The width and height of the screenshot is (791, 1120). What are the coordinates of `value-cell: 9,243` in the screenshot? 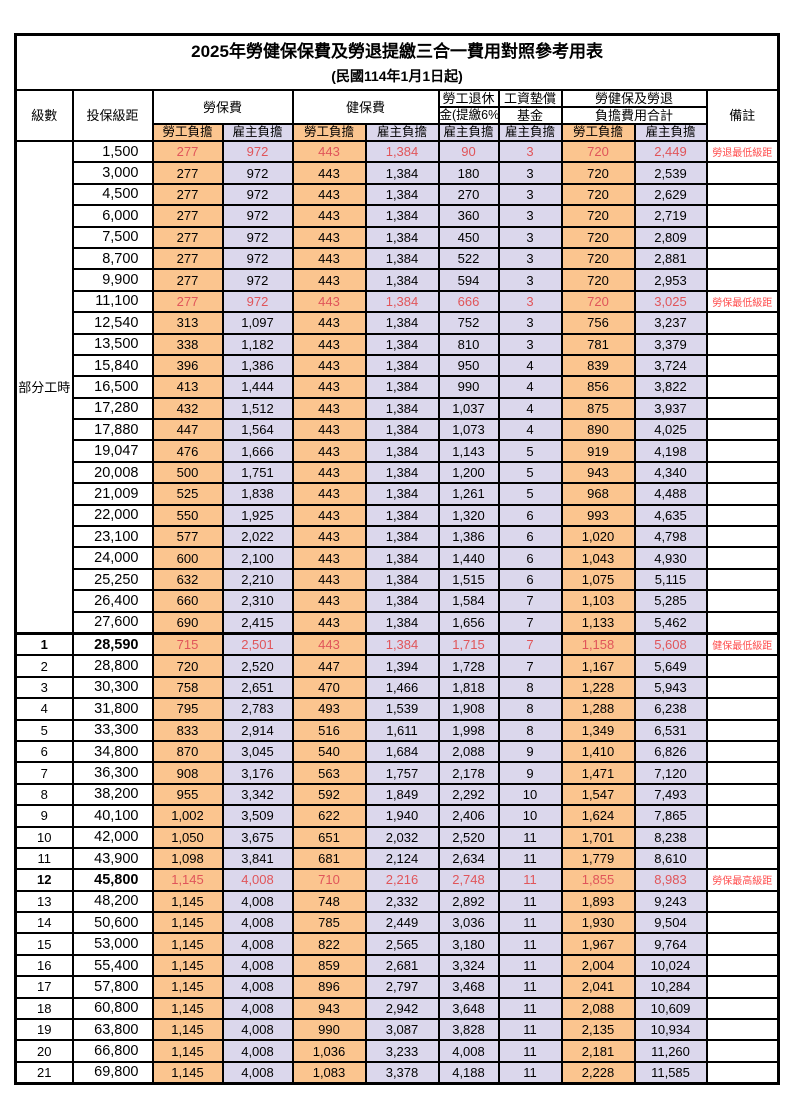 It's located at (670, 901).